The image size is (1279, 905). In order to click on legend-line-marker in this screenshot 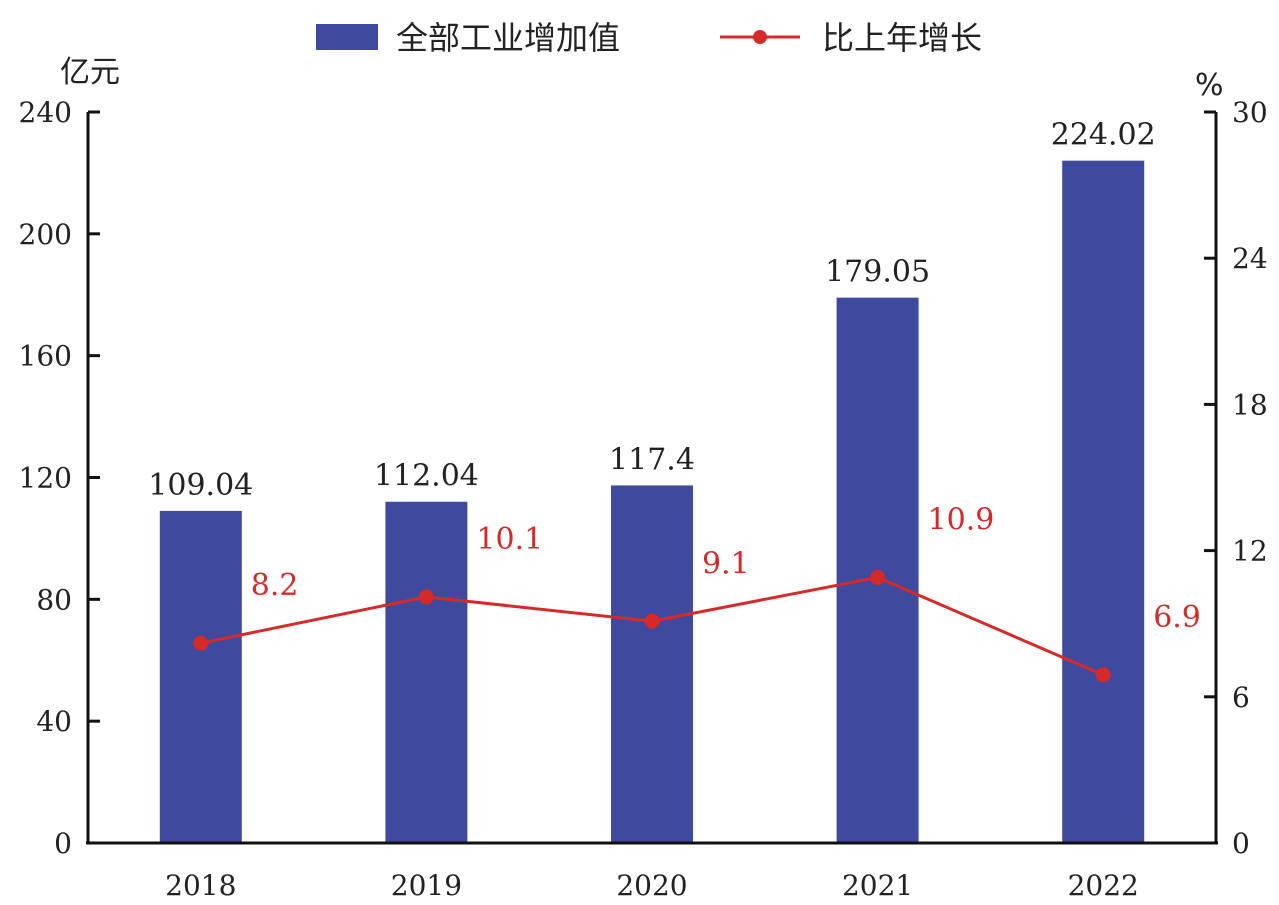, I will do `click(760, 37)`.